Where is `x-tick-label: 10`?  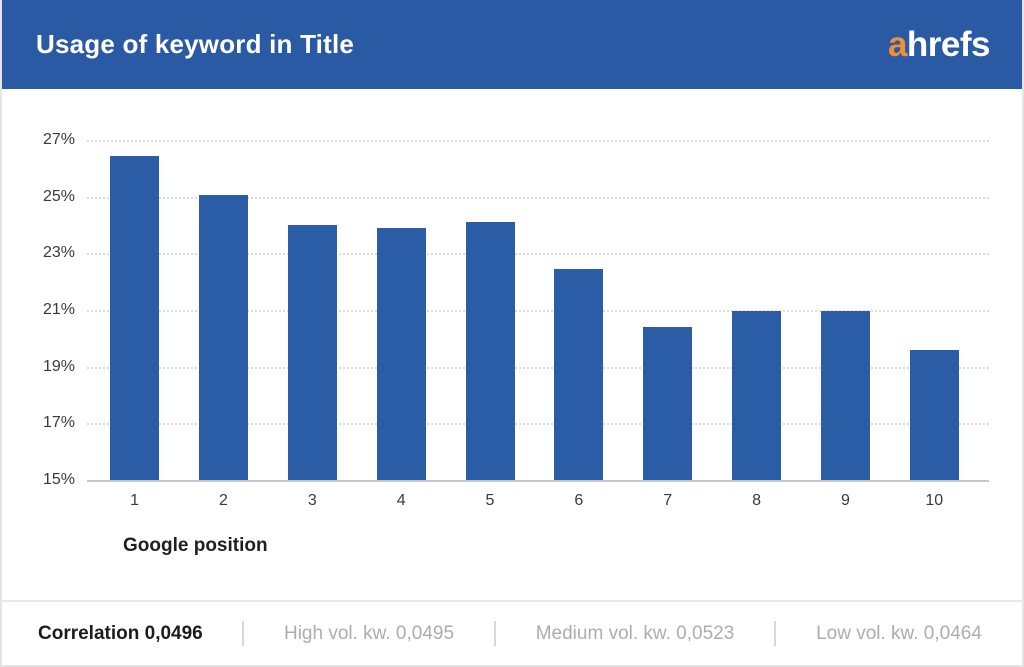 x-tick-label: 10 is located at coordinates (934, 500).